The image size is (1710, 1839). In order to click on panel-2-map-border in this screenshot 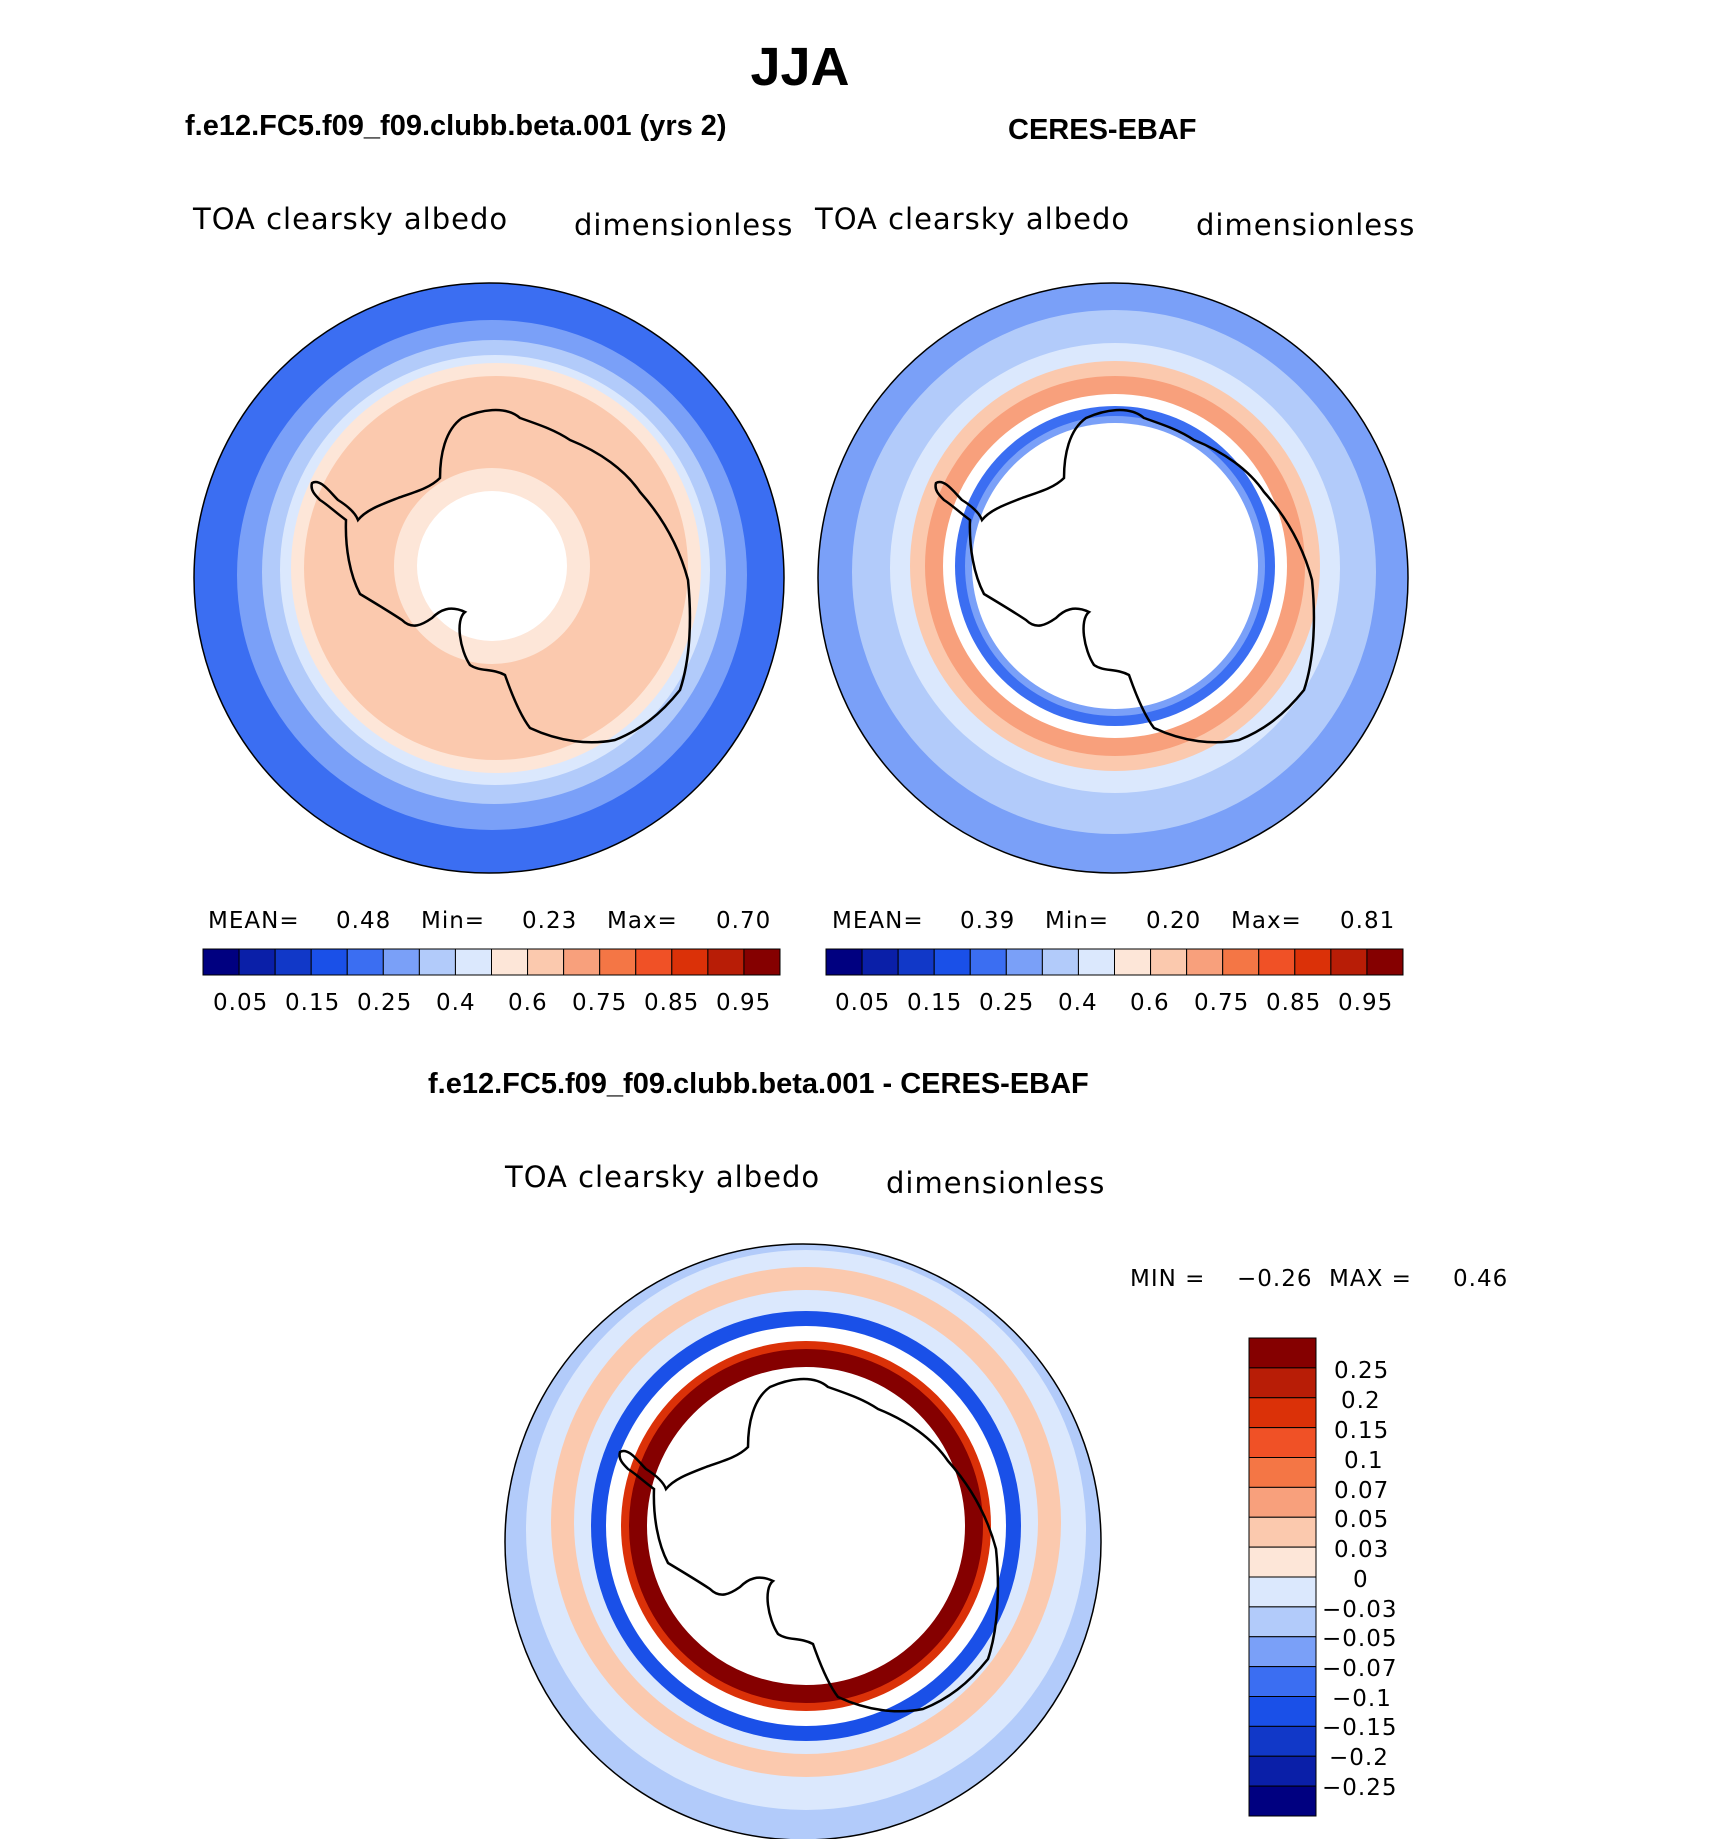, I will do `click(1113, 578)`.